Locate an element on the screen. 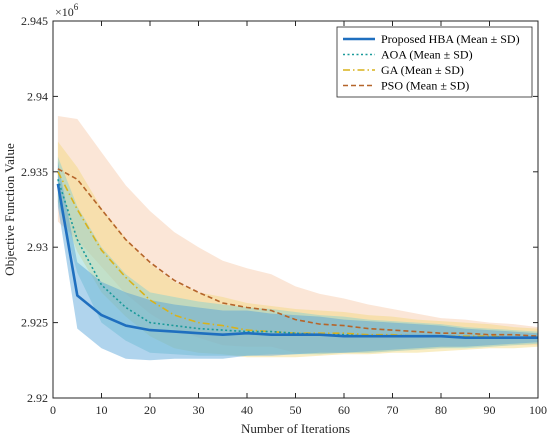 Image resolution: width=550 pixels, height=441 pixels. y-tick-label: 2.92 is located at coordinates (37, 398).